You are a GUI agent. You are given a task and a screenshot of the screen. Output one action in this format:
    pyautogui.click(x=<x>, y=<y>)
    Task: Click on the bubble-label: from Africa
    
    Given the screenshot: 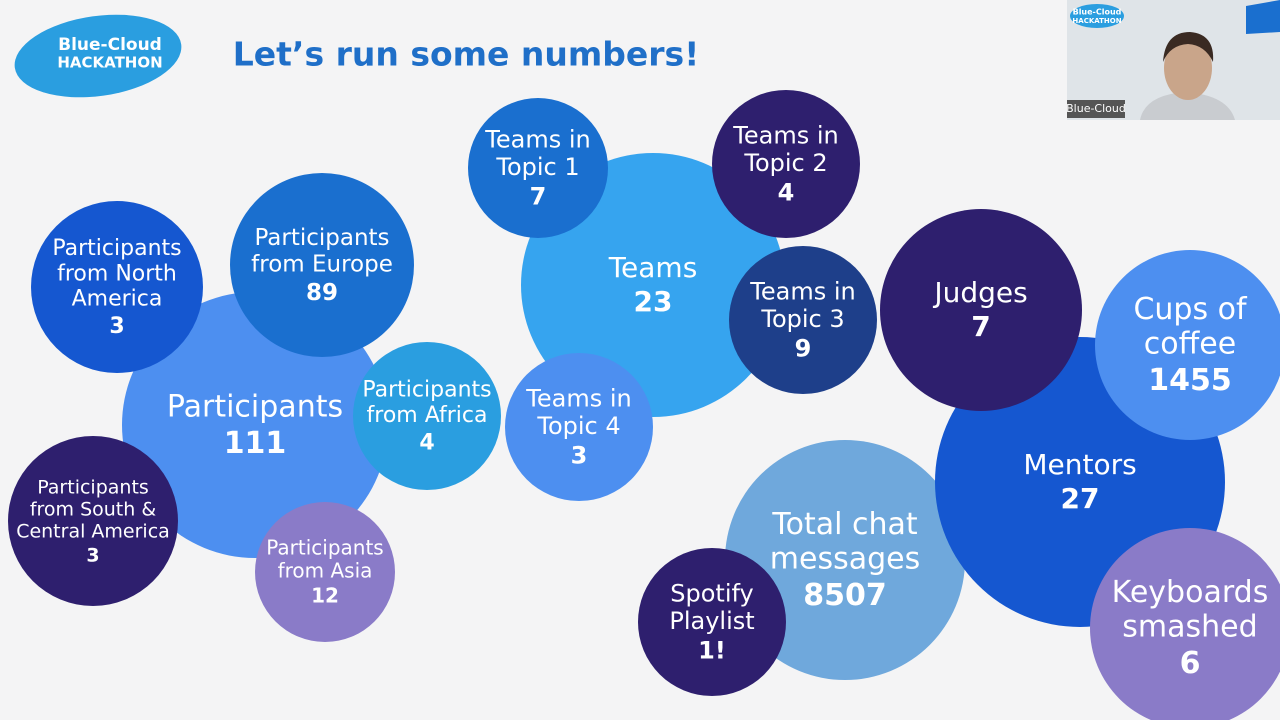 What is the action you would take?
    pyautogui.click(x=427, y=415)
    